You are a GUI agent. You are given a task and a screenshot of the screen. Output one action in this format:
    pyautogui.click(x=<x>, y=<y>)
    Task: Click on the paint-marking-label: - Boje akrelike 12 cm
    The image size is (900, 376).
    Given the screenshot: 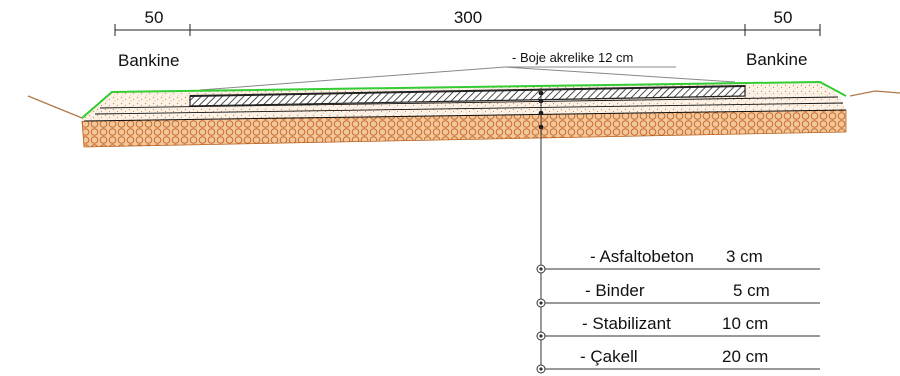 What is the action you would take?
    pyautogui.click(x=572, y=57)
    